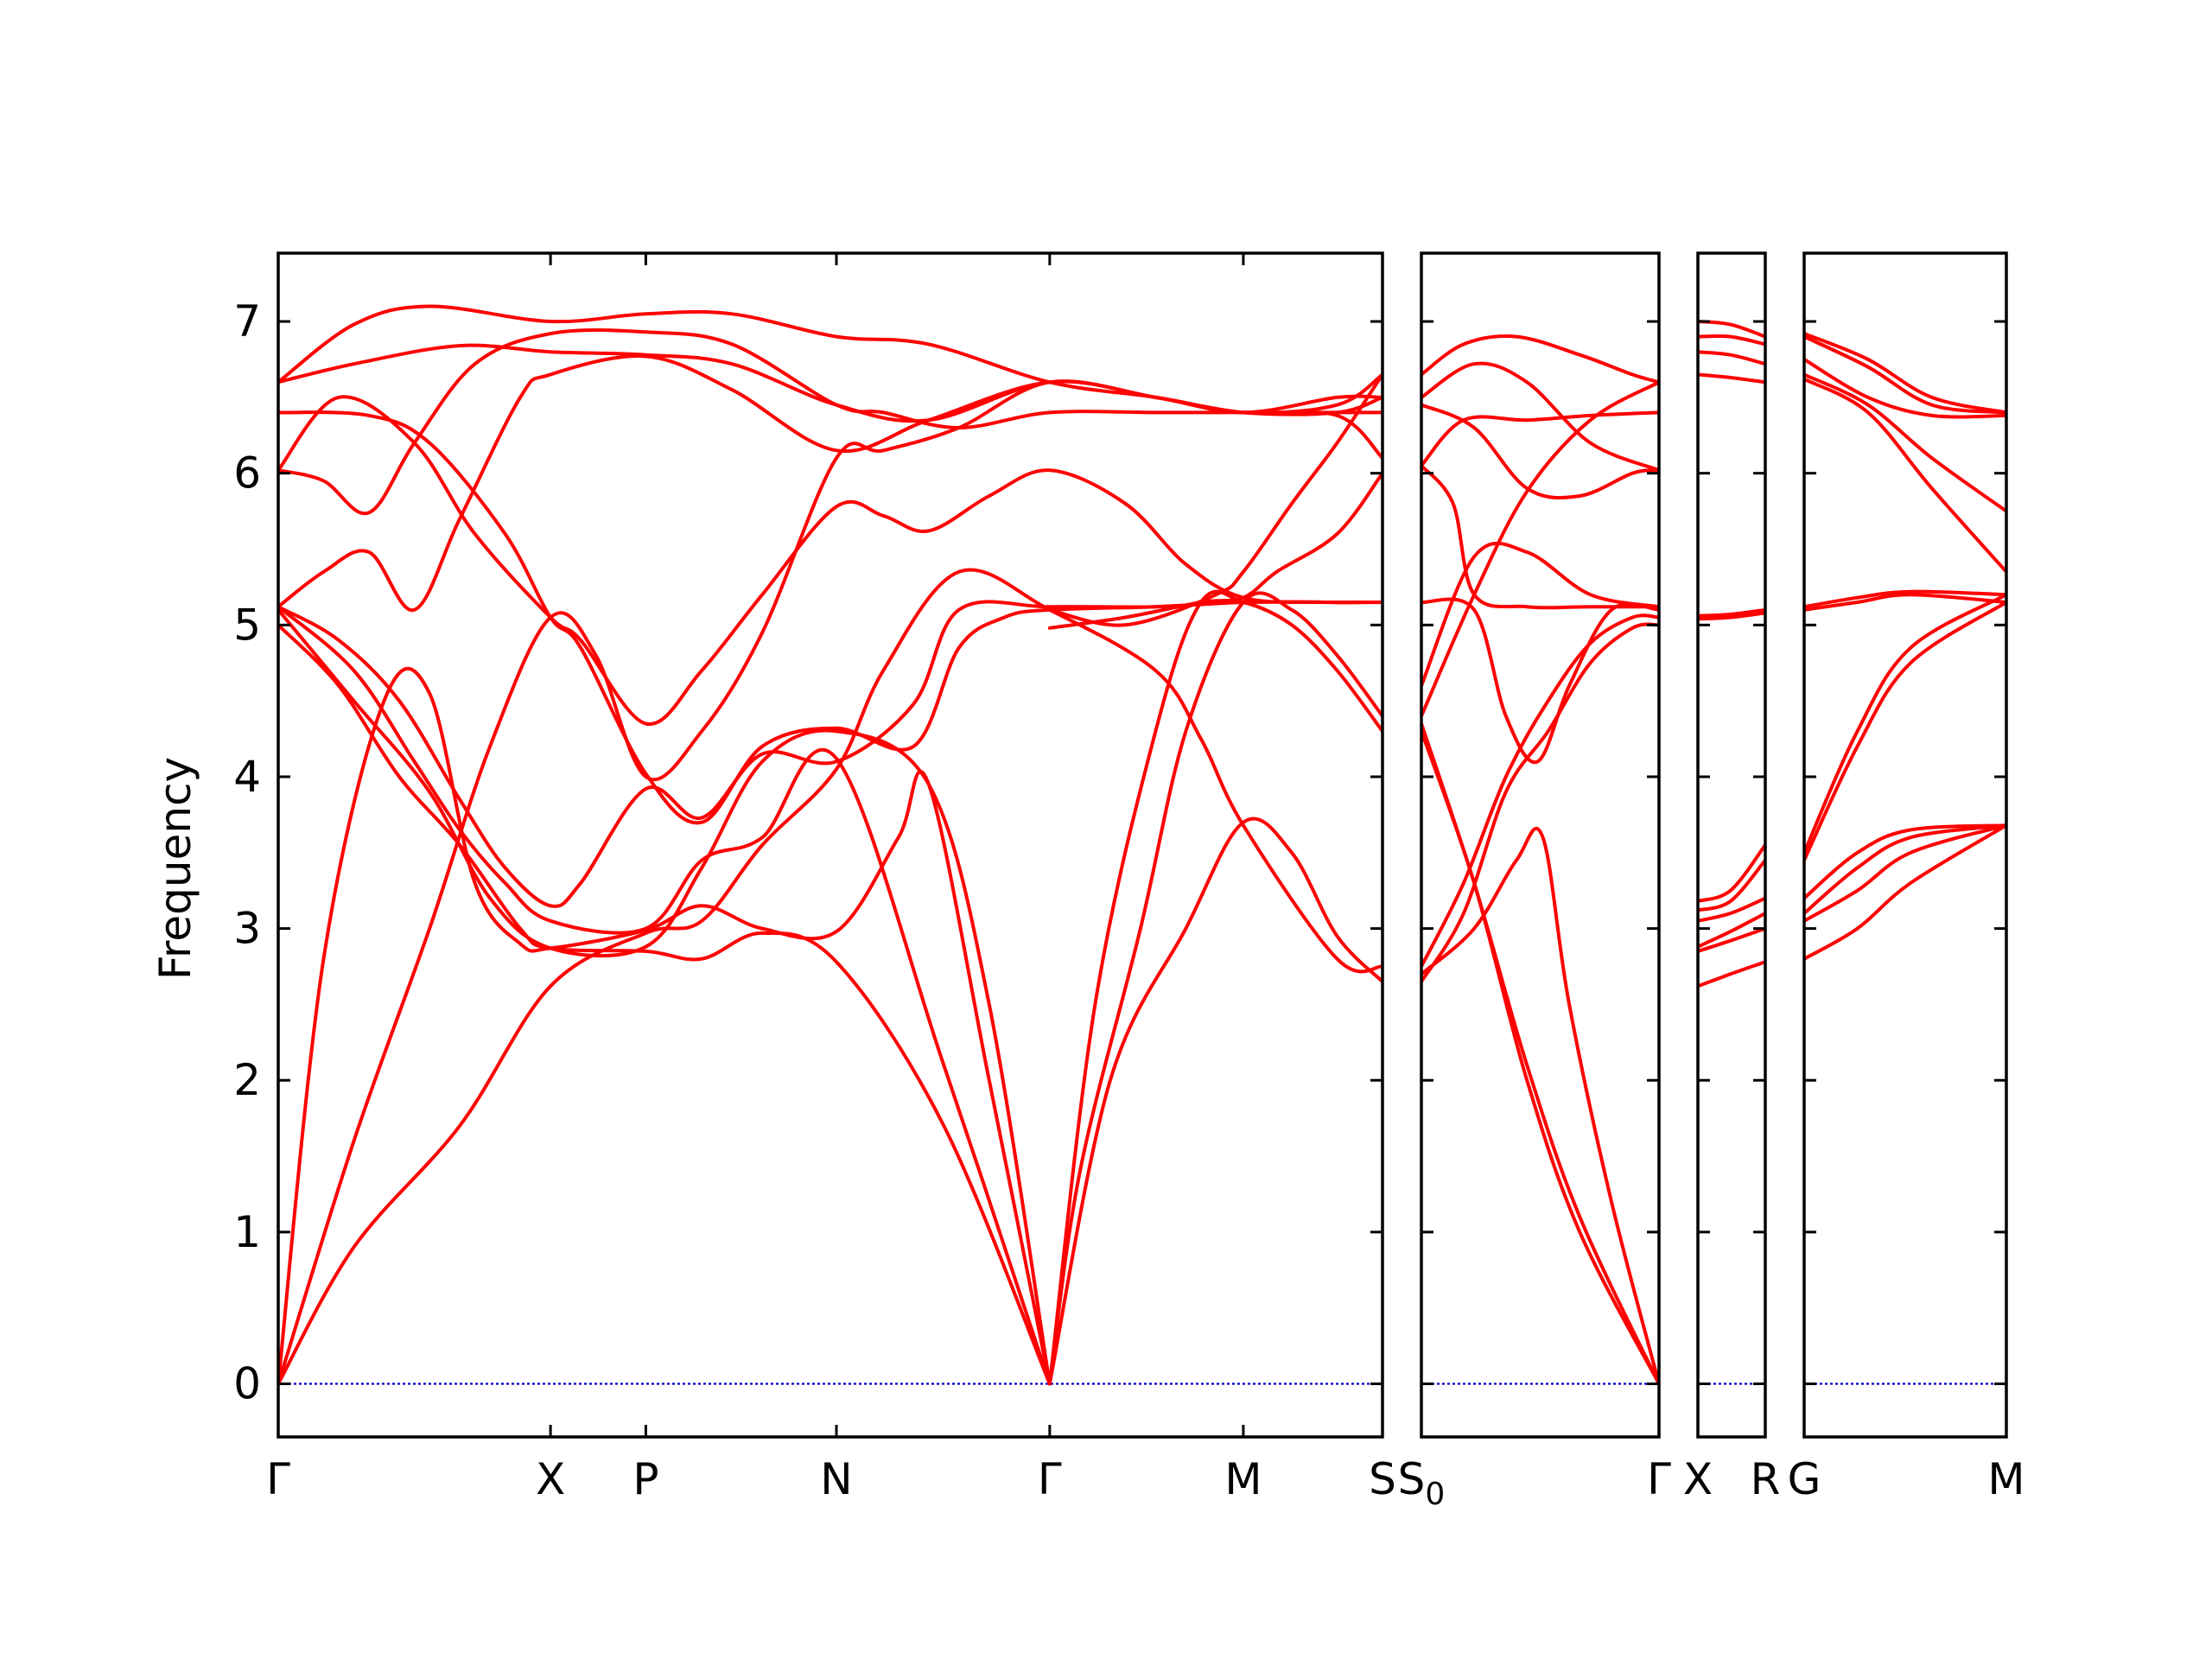  I want to click on x-tick-label: G, so click(1804, 1479).